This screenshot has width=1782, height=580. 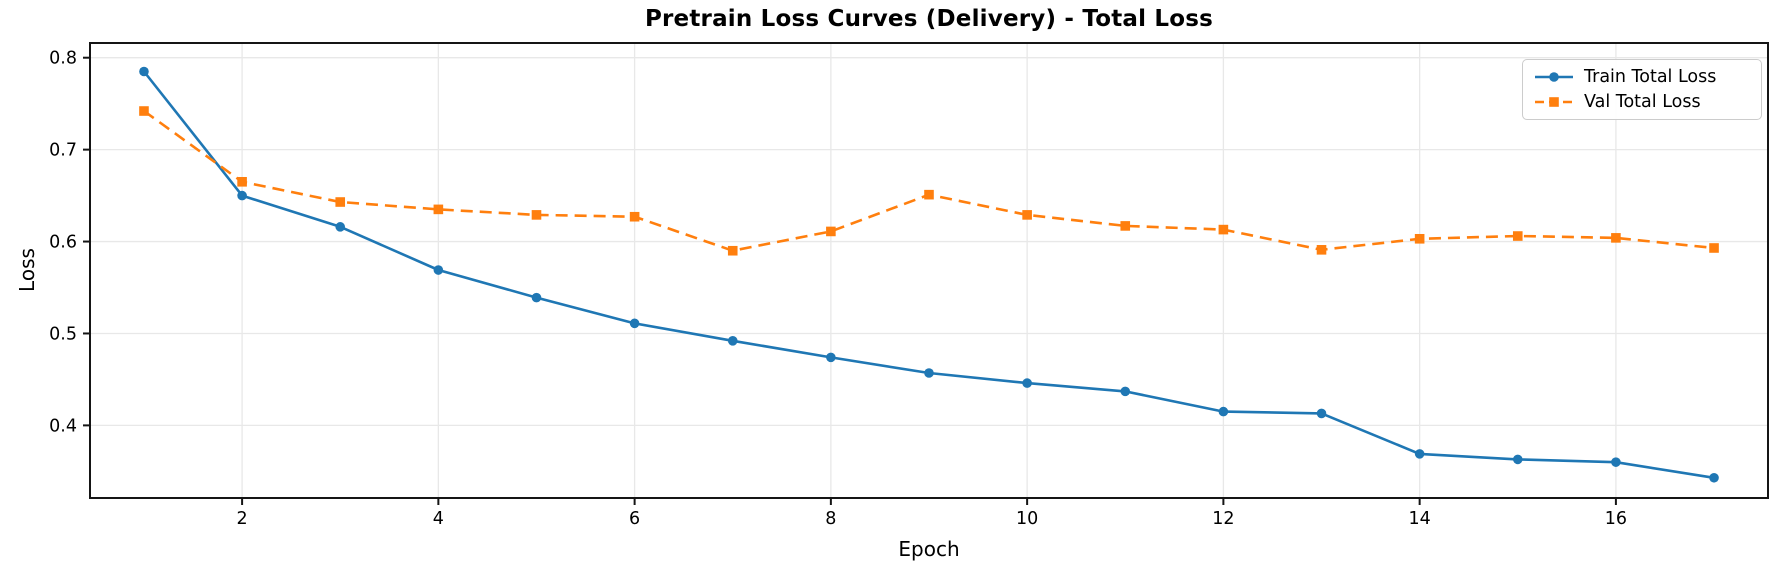 What do you see at coordinates (1420, 519) in the screenshot?
I see `x-tick-label: 14` at bounding box center [1420, 519].